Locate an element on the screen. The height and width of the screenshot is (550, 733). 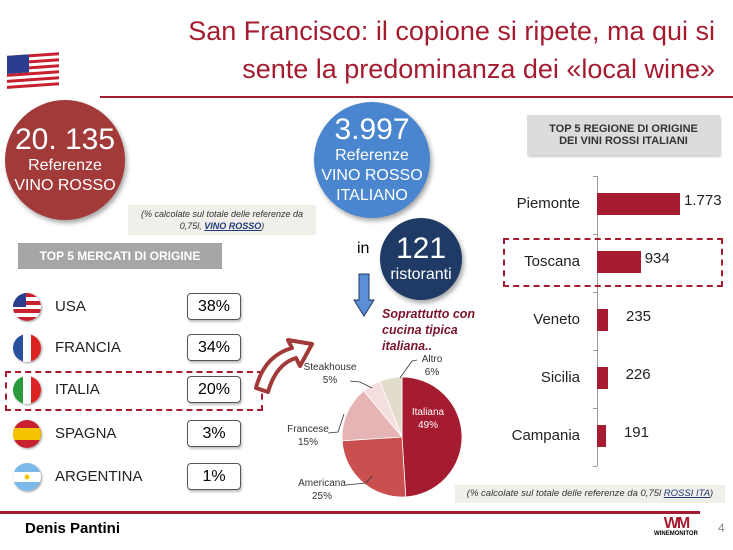
title-divider is located at coordinates (416, 97).